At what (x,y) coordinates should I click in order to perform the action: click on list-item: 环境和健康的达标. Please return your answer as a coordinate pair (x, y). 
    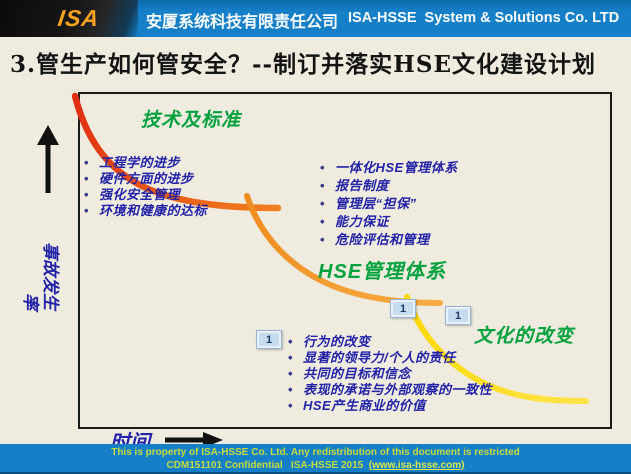
    Looking at the image, I should click on (145, 211).